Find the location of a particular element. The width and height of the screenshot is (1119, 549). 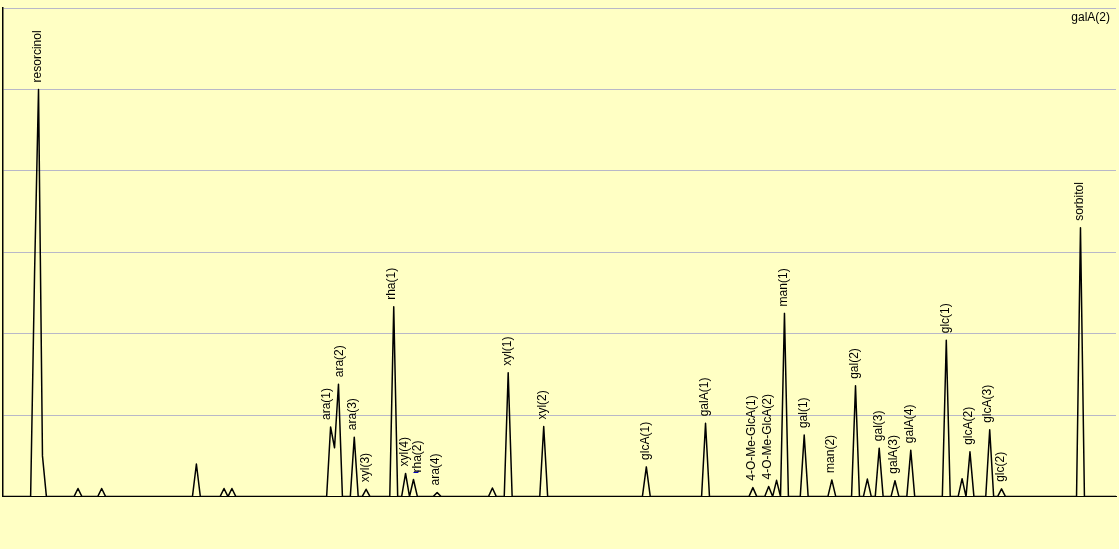

annotation: gal(3) is located at coordinates (877, 426).